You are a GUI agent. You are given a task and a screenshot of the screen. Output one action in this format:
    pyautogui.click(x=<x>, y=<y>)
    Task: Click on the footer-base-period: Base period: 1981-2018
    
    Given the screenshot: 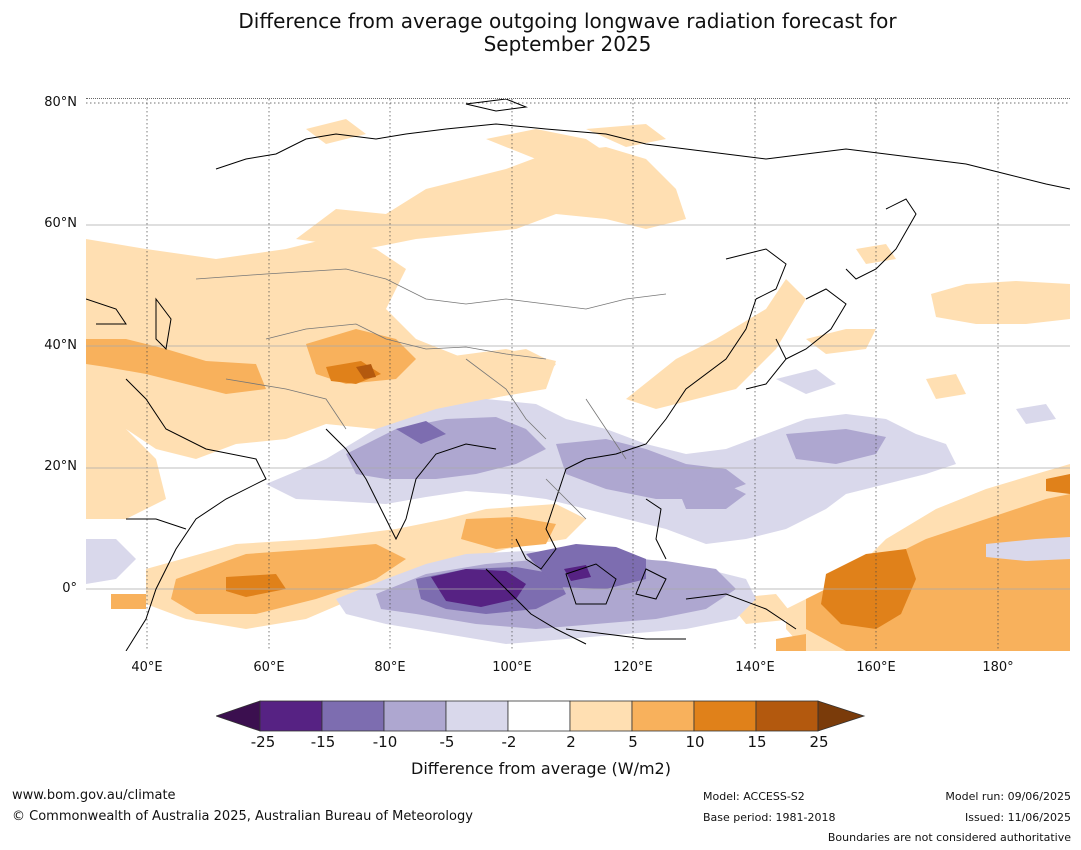 What is the action you would take?
    pyautogui.click(x=769, y=817)
    